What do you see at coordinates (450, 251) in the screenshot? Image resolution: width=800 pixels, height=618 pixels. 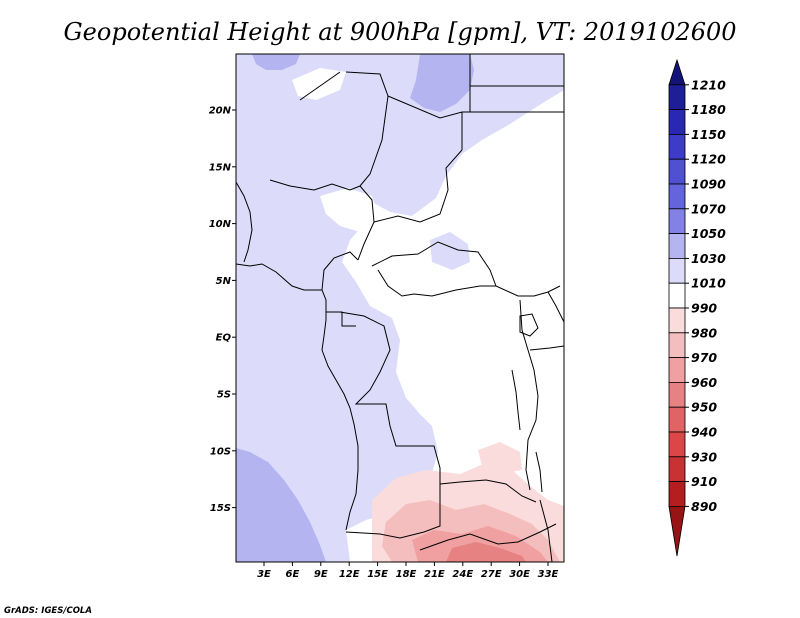 I see `field-band-1030-intrusion` at bounding box center [450, 251].